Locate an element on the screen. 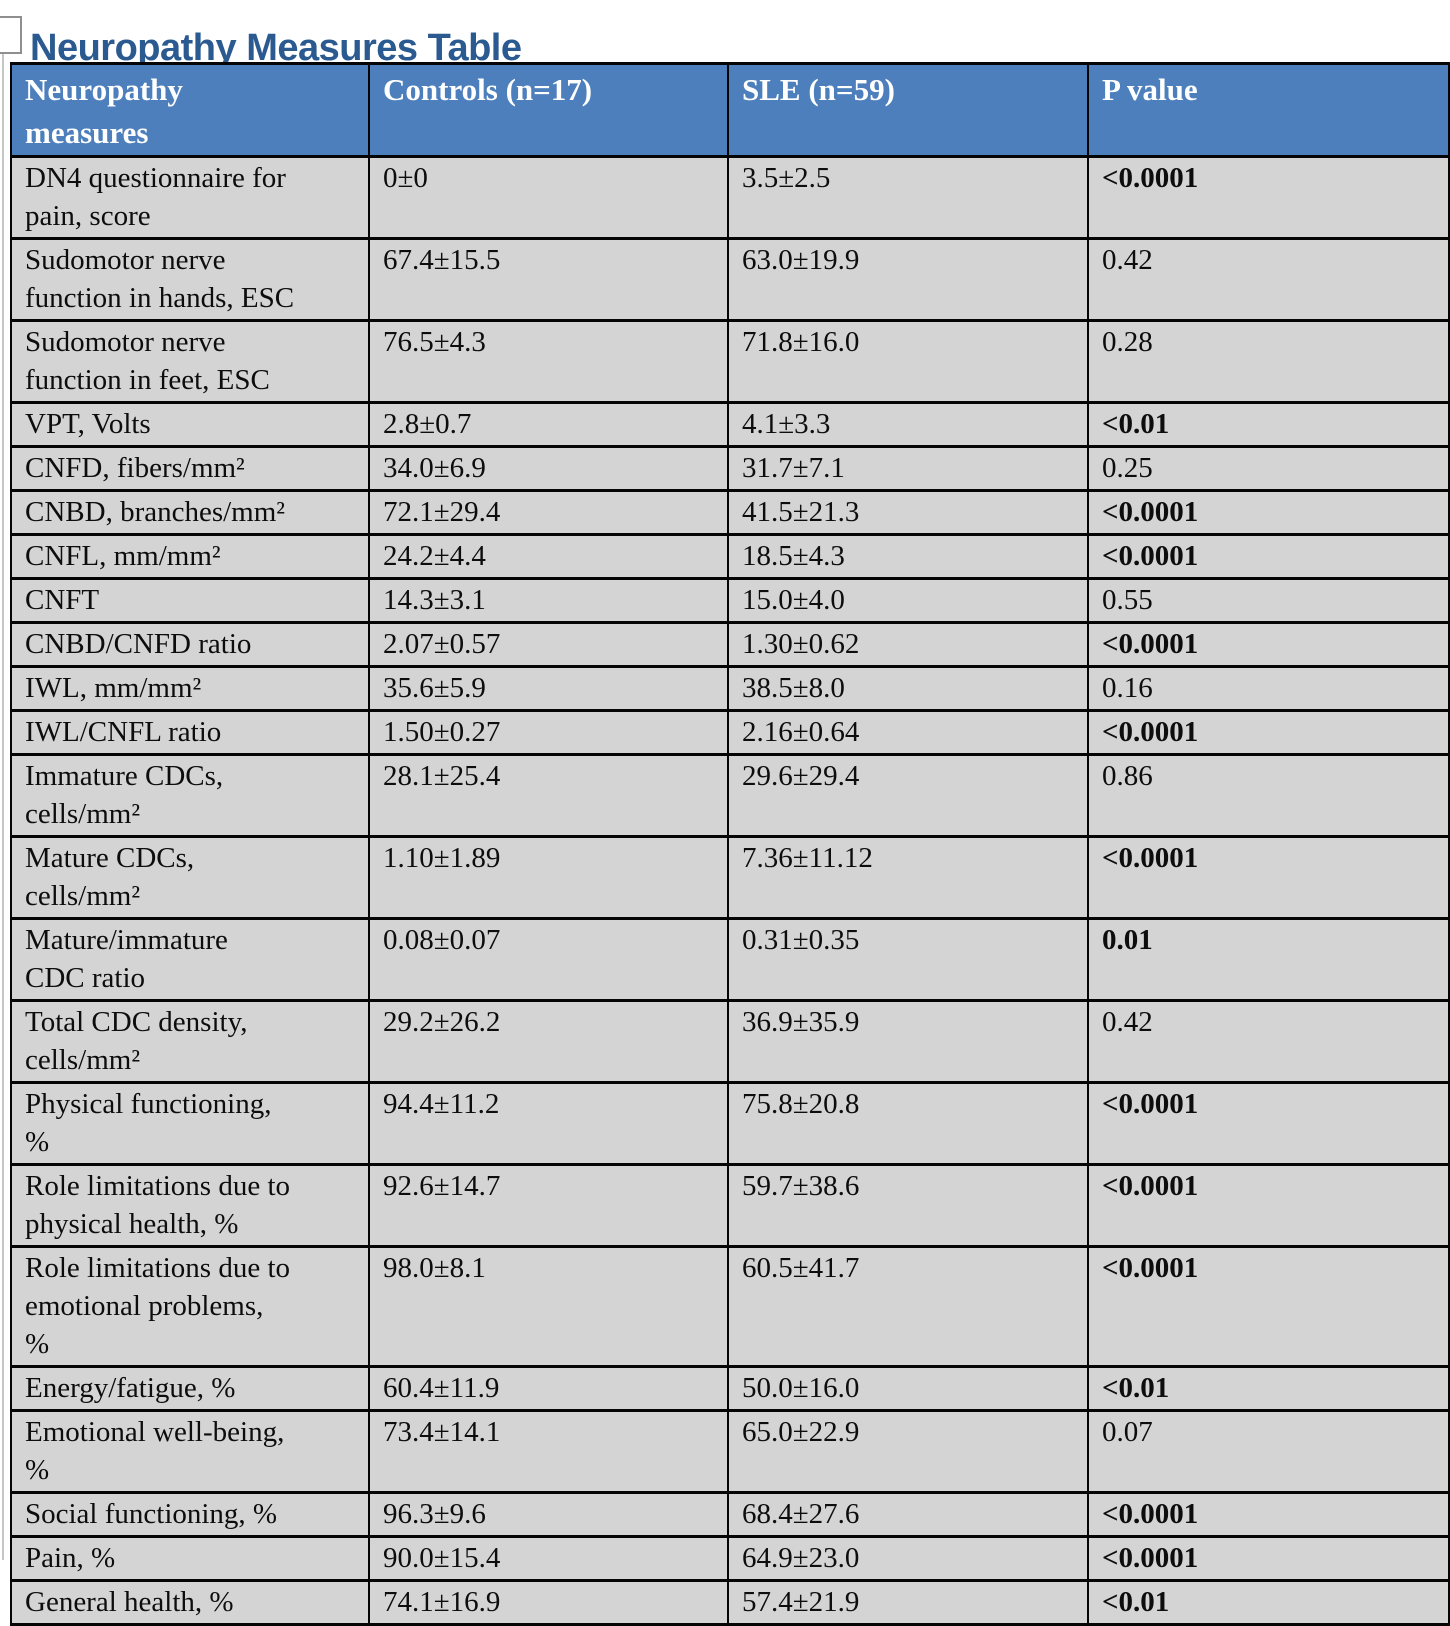 Image resolution: width=1450 pixels, height=1626 pixels. sle-value-cell: 59.7±38.6 is located at coordinates (908, 1205).